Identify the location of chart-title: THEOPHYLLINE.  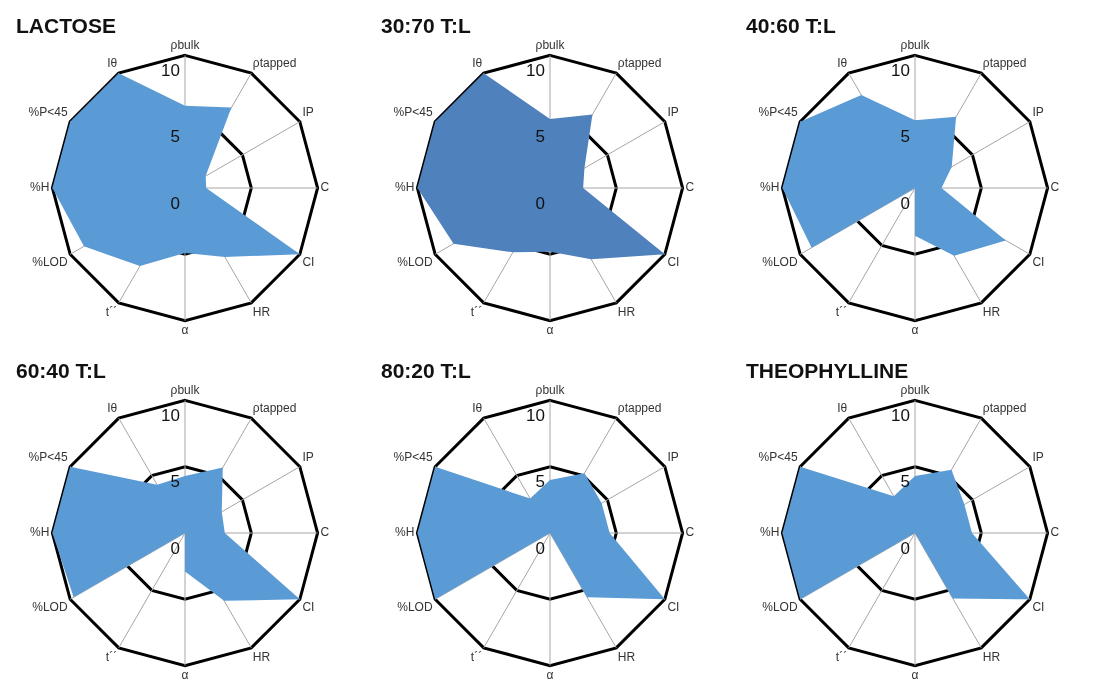
(827, 371).